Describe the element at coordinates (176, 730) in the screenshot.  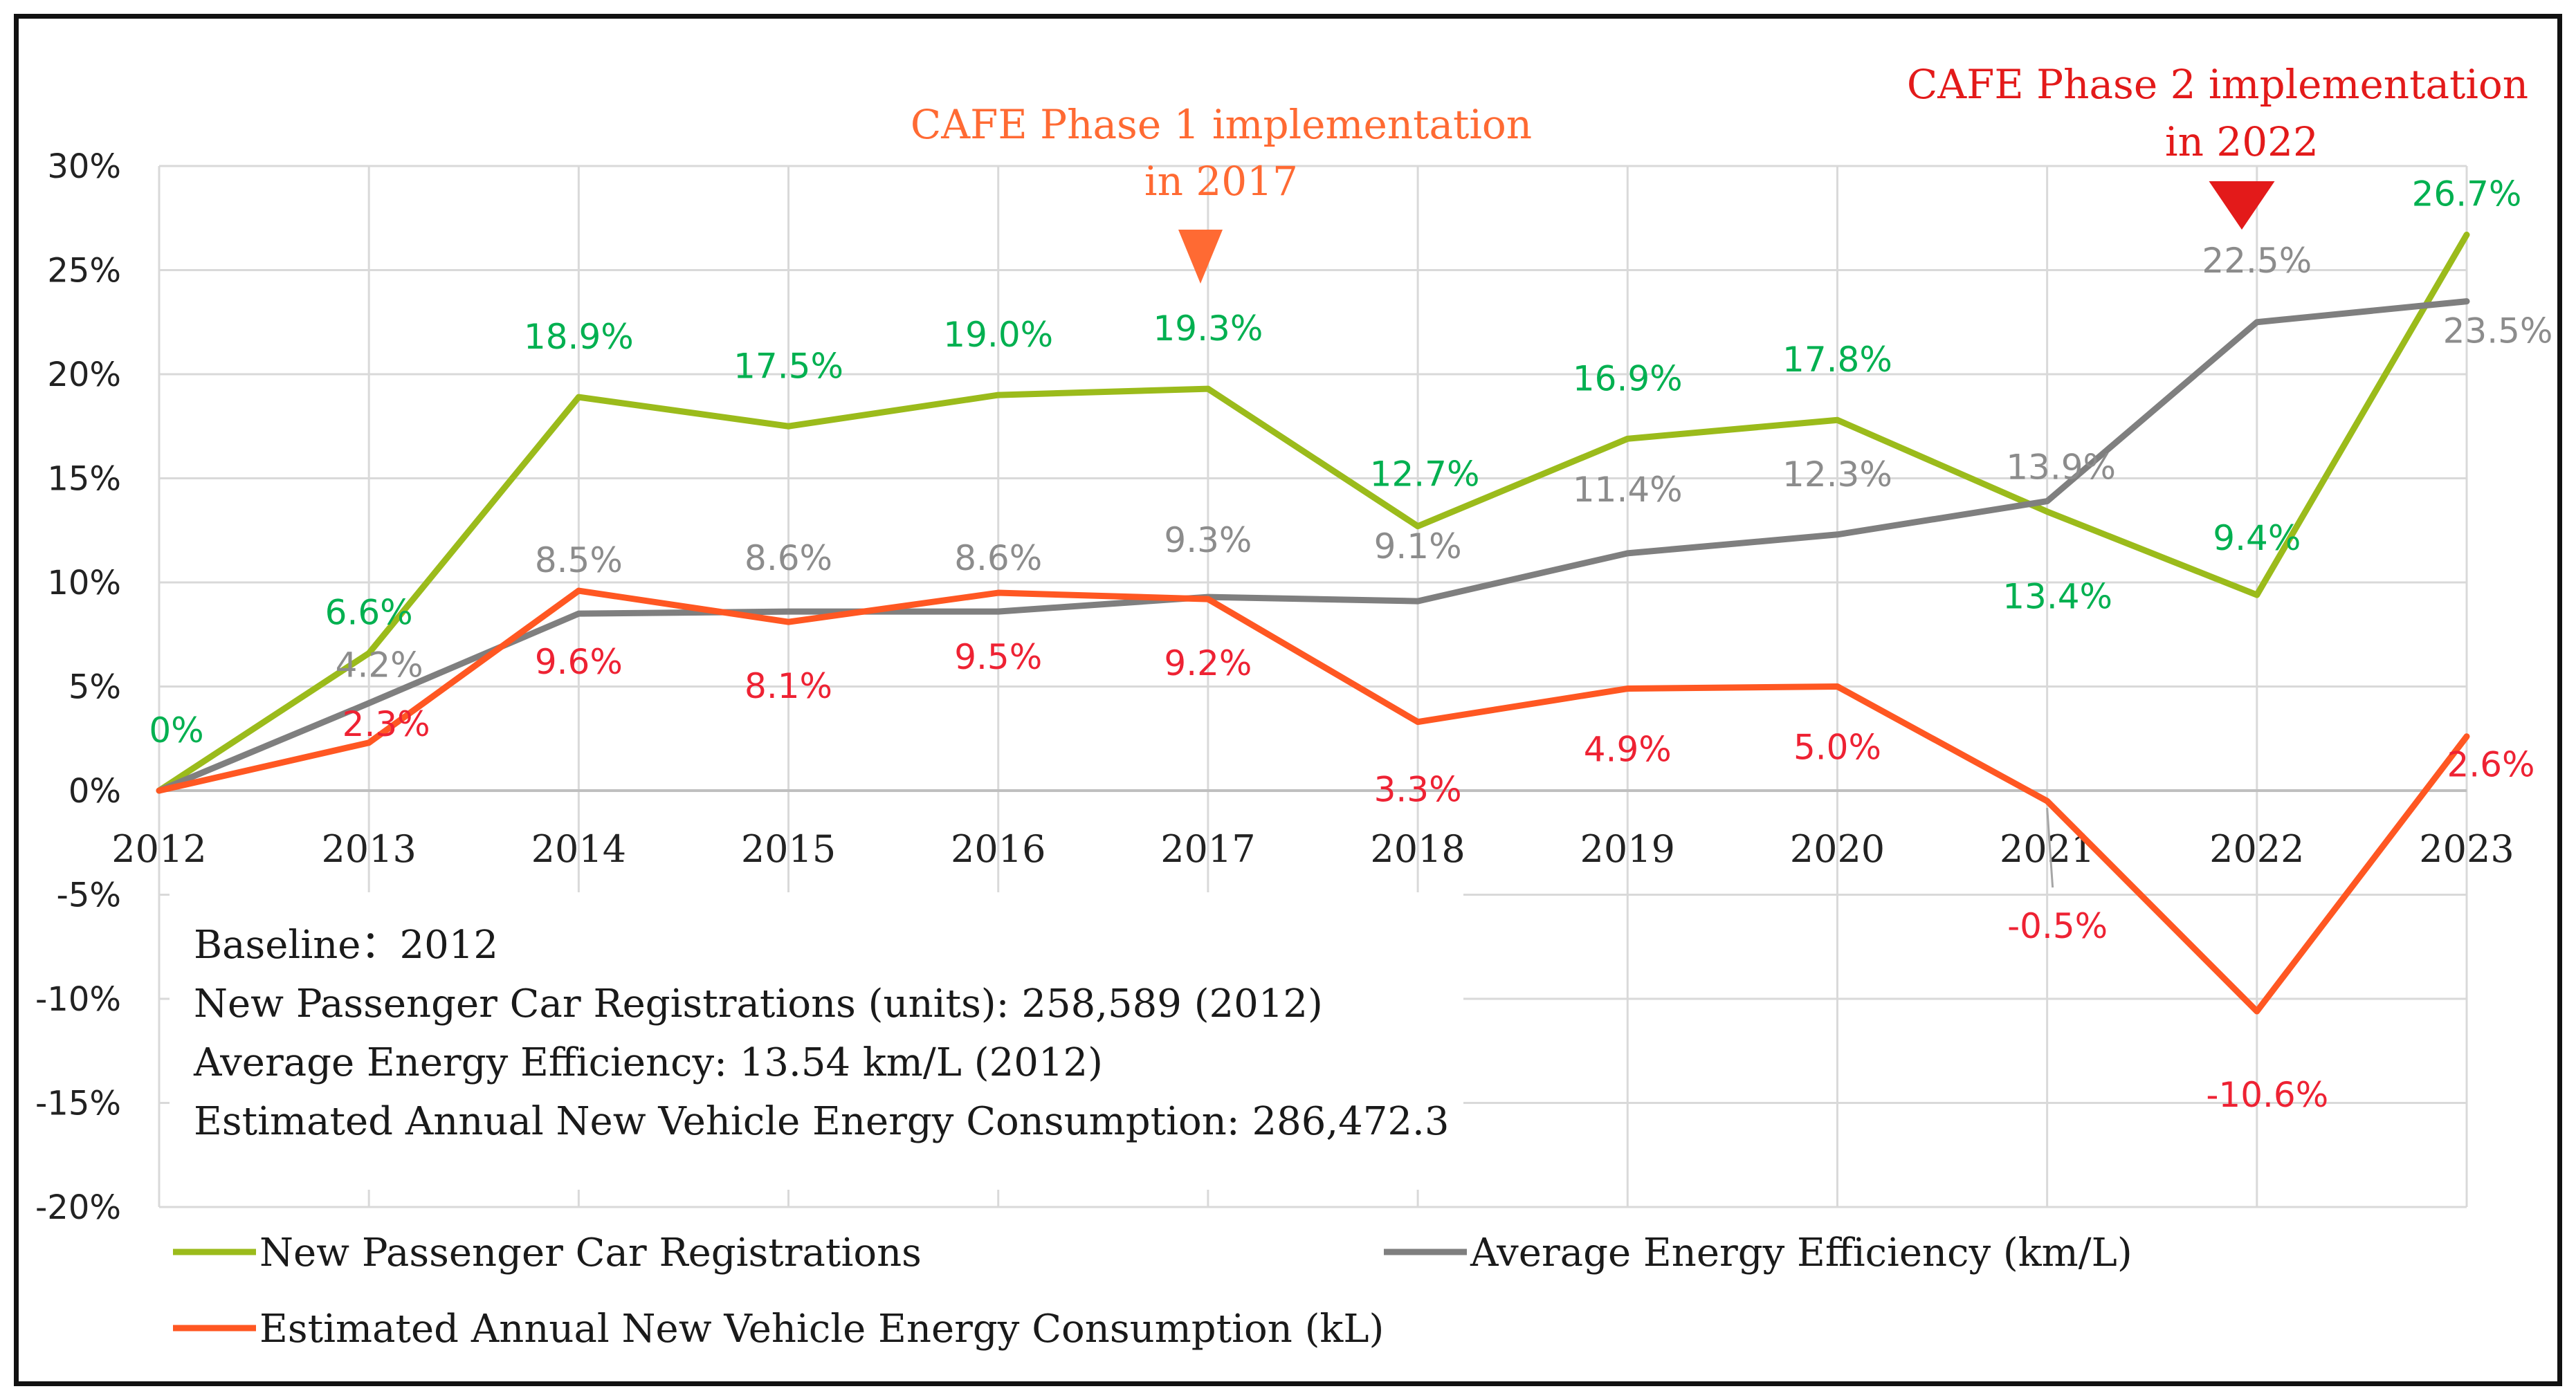
I see `data-label: 0%` at that location.